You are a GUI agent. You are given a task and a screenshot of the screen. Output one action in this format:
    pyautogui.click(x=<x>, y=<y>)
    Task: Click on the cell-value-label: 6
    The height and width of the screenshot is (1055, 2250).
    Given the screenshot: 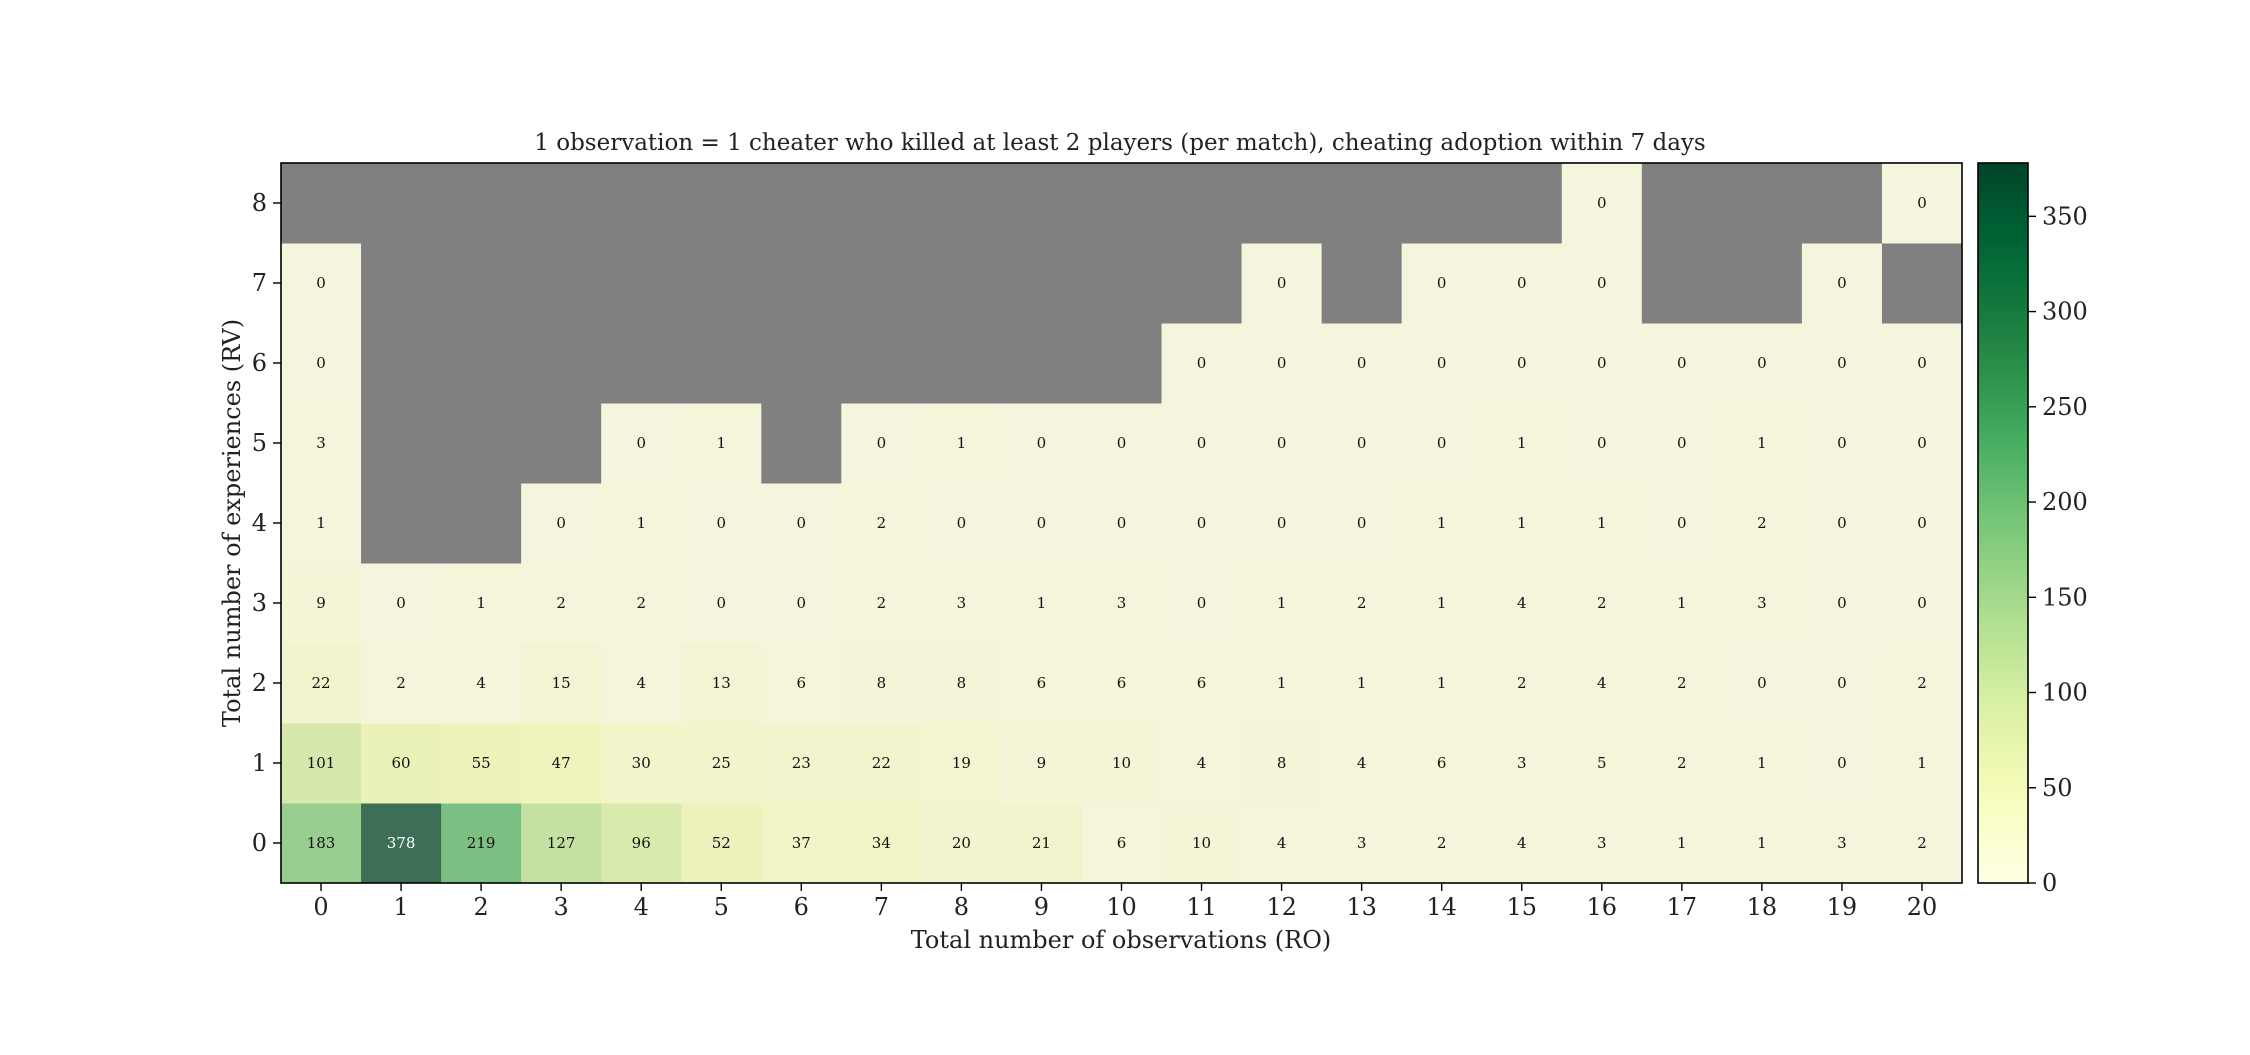 What is the action you would take?
    pyautogui.click(x=1042, y=683)
    